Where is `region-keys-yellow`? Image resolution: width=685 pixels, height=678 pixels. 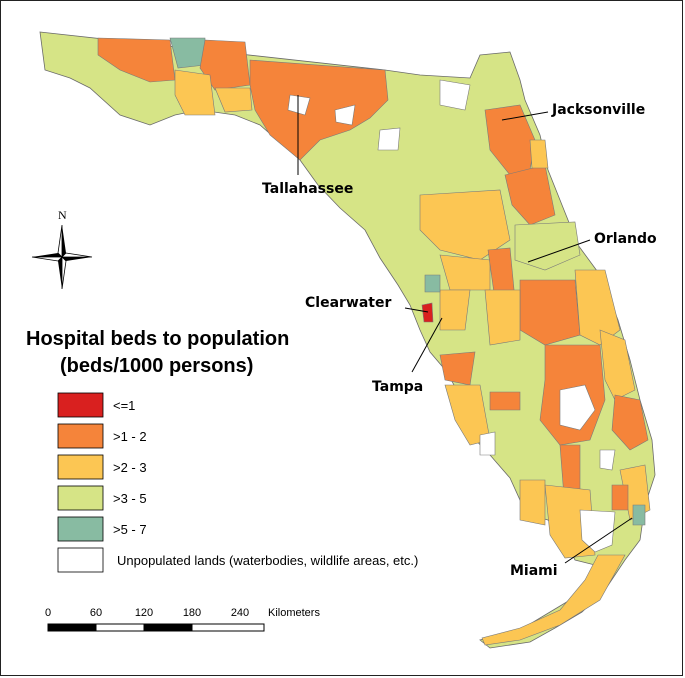 region-keys-yellow is located at coordinates (553, 600).